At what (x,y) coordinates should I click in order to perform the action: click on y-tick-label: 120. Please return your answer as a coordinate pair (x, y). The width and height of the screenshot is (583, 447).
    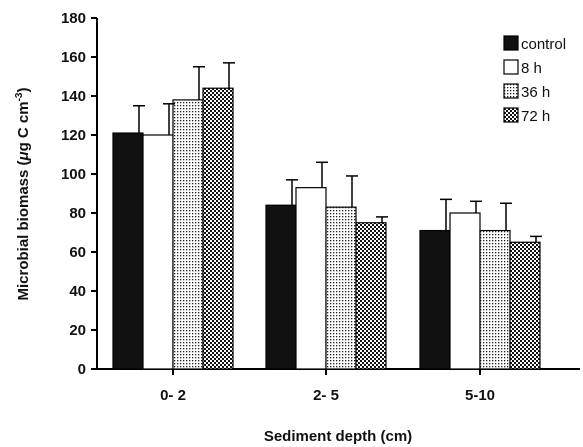
    Looking at the image, I should click on (73, 135).